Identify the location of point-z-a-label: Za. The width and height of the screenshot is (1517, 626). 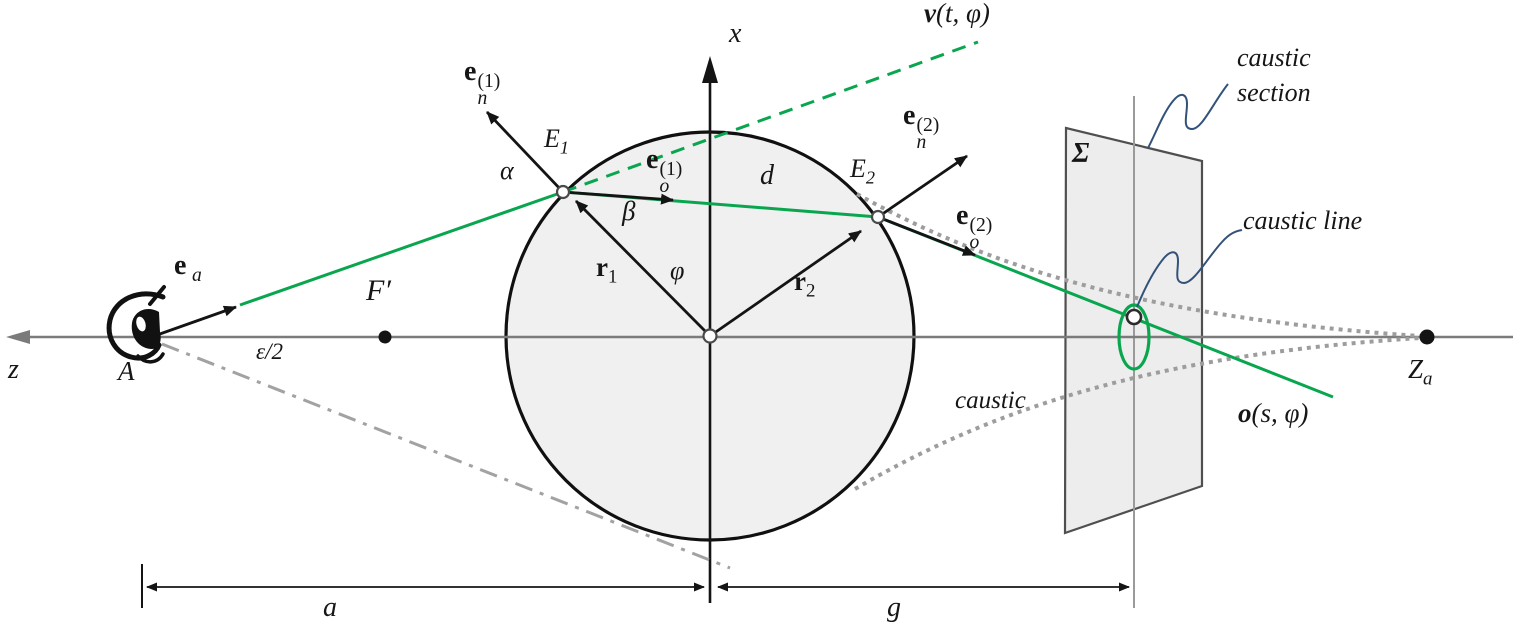
(1420, 372).